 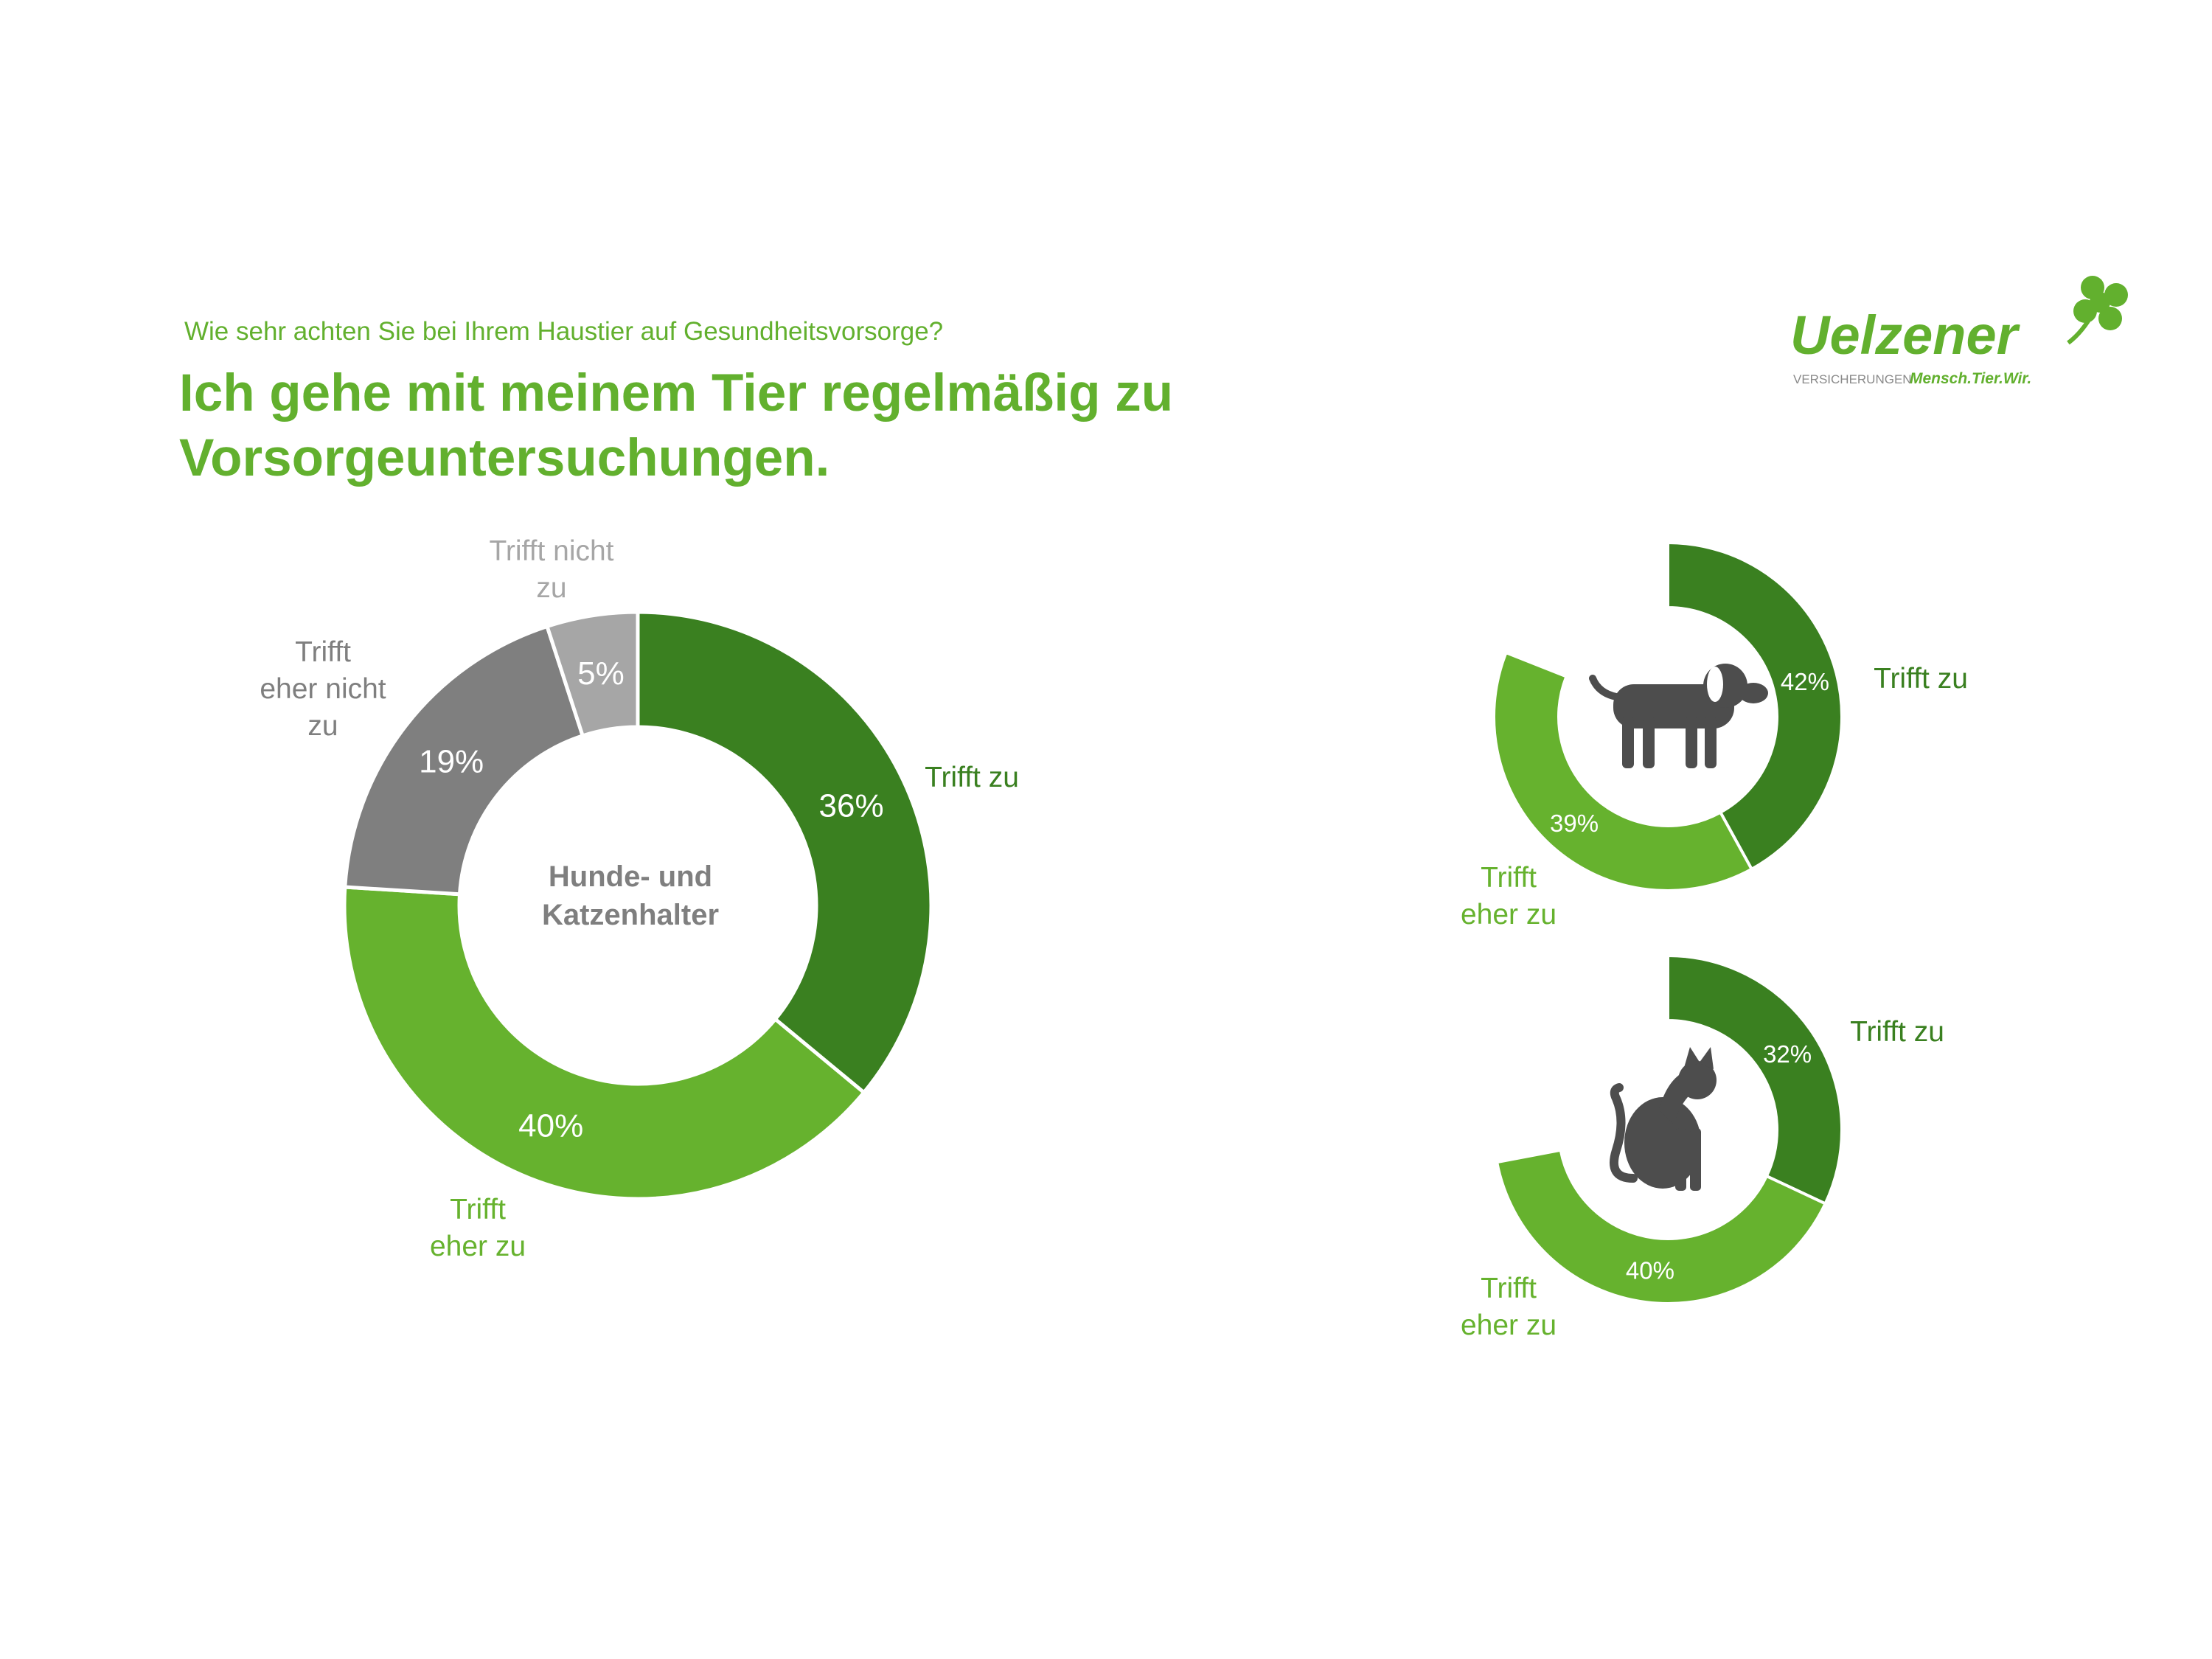 What do you see at coordinates (323, 689) in the screenshot?
I see `category-label: Trifft eher nicht zu` at bounding box center [323, 689].